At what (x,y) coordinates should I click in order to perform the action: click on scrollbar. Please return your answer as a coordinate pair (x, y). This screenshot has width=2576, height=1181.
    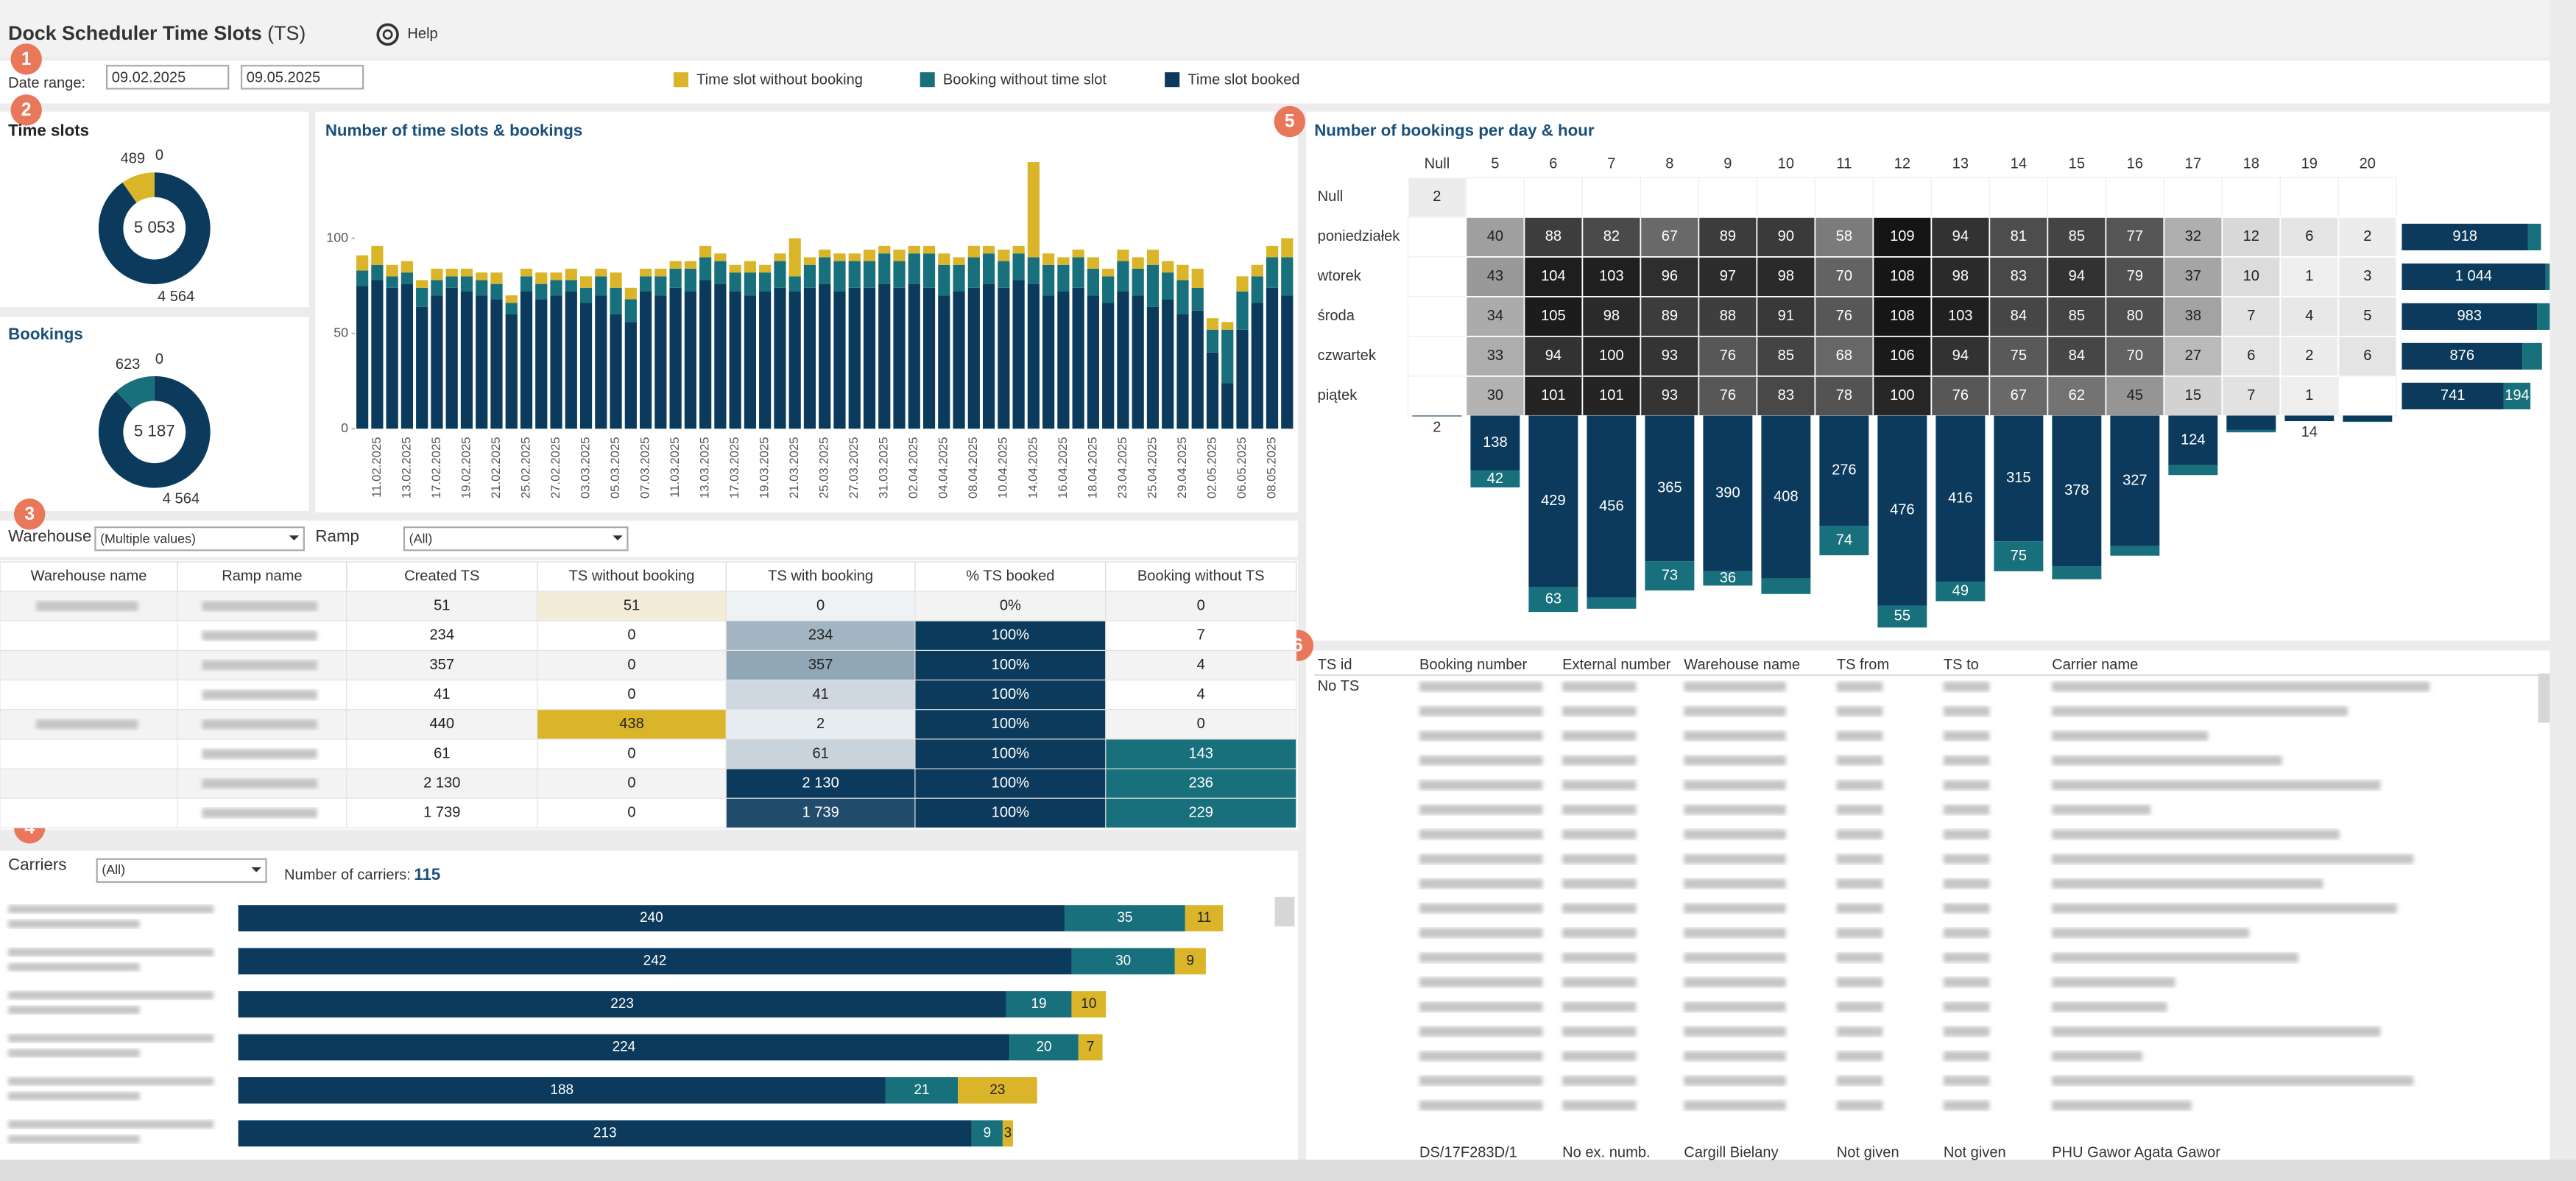
    Looking at the image, I should click on (1288, 1171).